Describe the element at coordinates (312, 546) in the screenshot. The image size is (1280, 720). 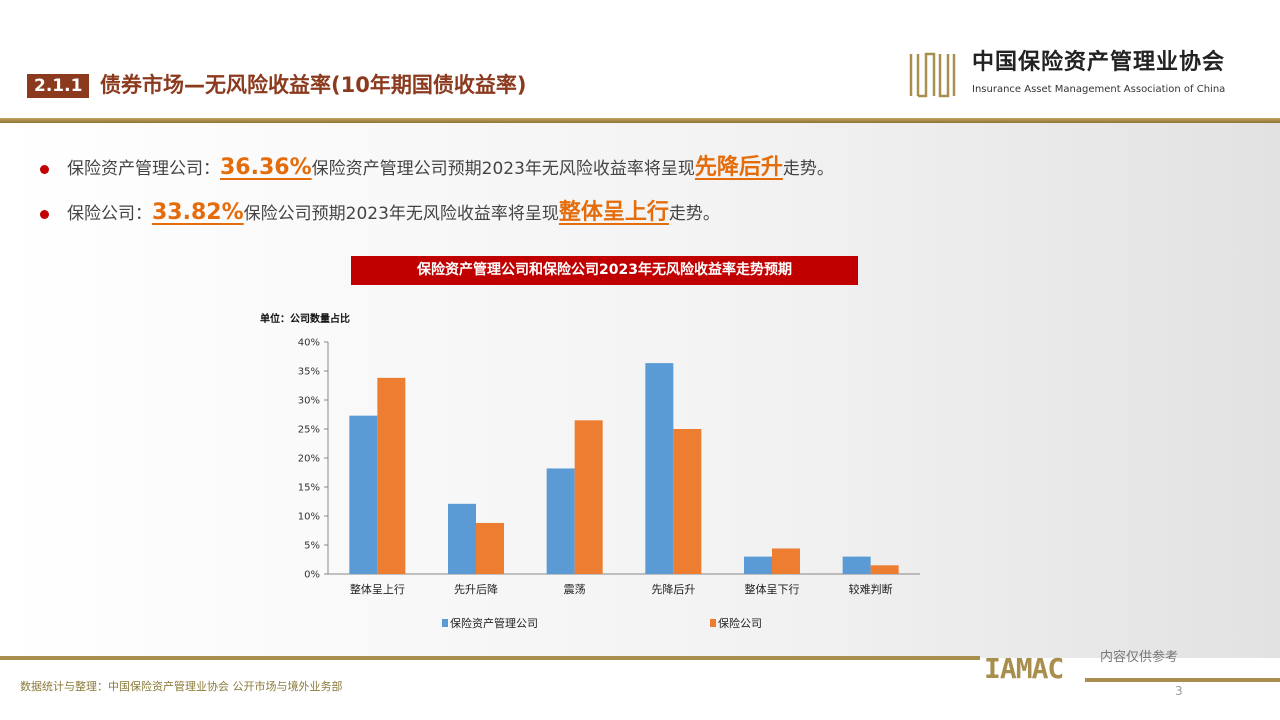
I see `y-tick-label: 5%` at that location.